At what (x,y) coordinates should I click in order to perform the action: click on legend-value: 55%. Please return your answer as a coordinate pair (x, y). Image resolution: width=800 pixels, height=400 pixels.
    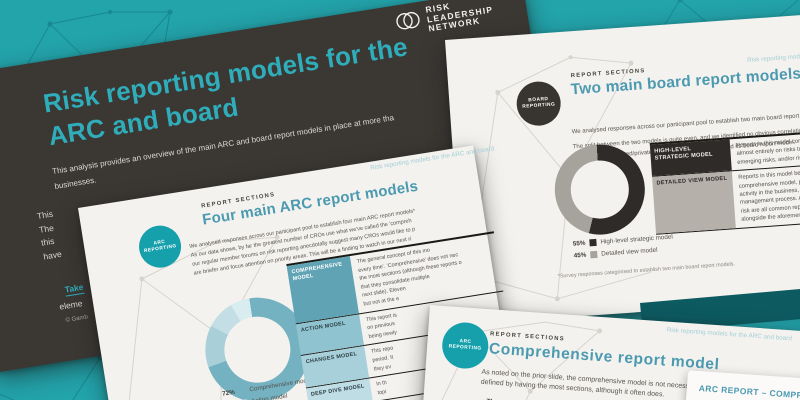
    Looking at the image, I should click on (579, 243).